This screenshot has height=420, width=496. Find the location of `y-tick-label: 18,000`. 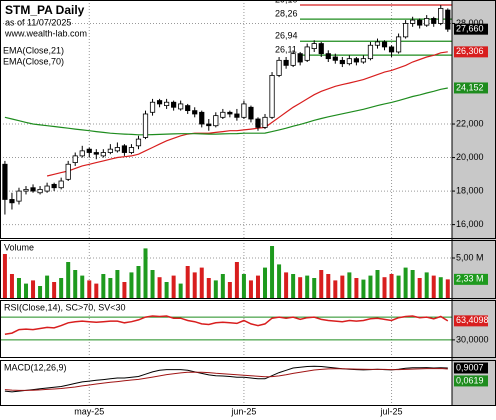

y-tick-label: 18,000 is located at coordinates (470, 190).